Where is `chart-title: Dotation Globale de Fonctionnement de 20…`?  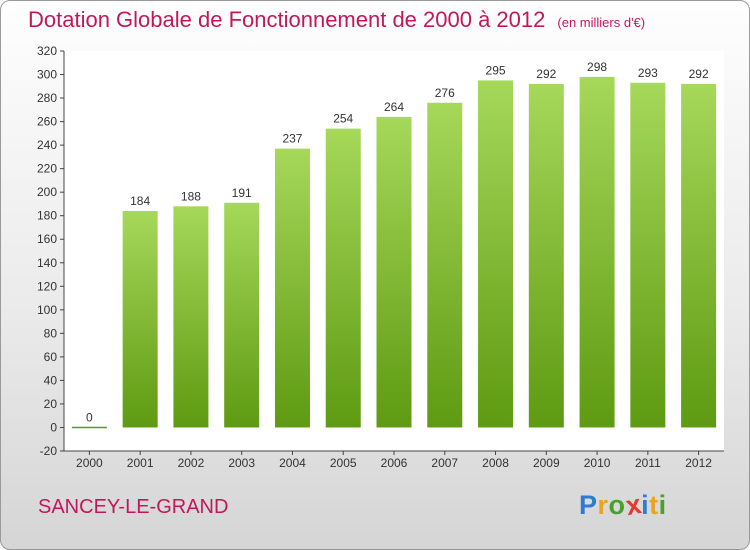 chart-title: Dotation Globale de Fonctionnement de 20… is located at coordinates (287, 19).